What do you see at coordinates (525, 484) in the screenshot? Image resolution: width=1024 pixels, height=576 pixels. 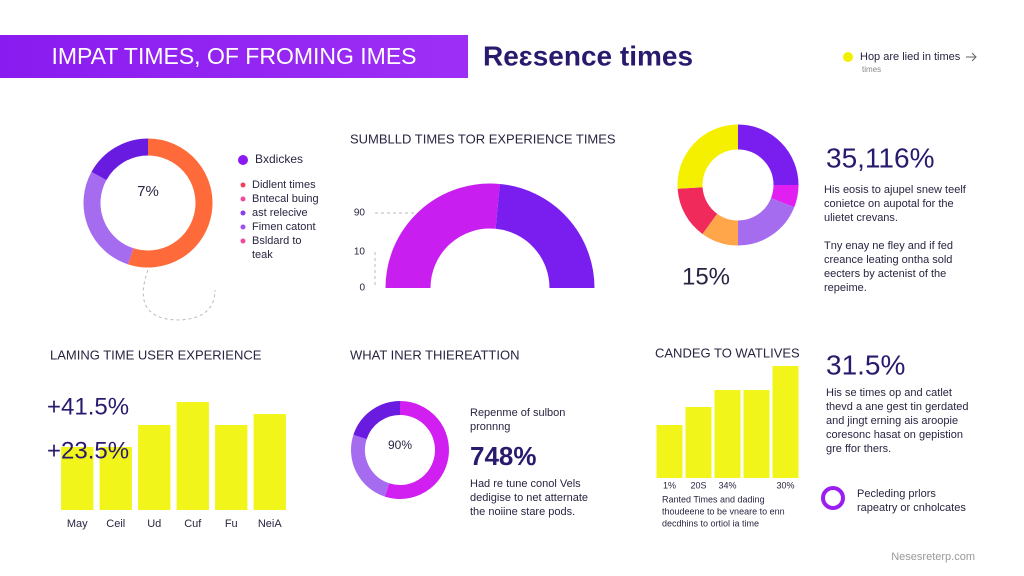 I see `text-line: Had re tune conol Vels` at bounding box center [525, 484].